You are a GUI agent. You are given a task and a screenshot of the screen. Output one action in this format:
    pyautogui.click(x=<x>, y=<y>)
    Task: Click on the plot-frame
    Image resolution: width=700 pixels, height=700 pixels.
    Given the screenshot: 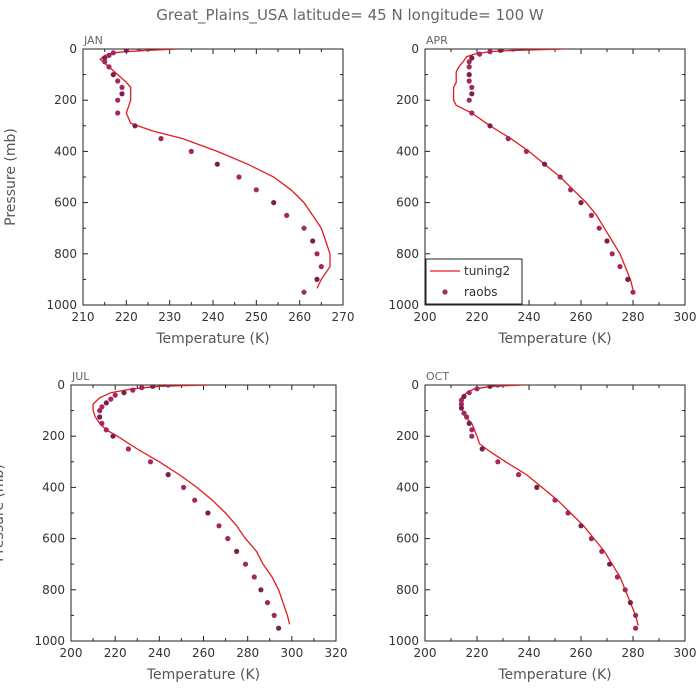 What is the action you would take?
    pyautogui.click(x=203, y=513)
    